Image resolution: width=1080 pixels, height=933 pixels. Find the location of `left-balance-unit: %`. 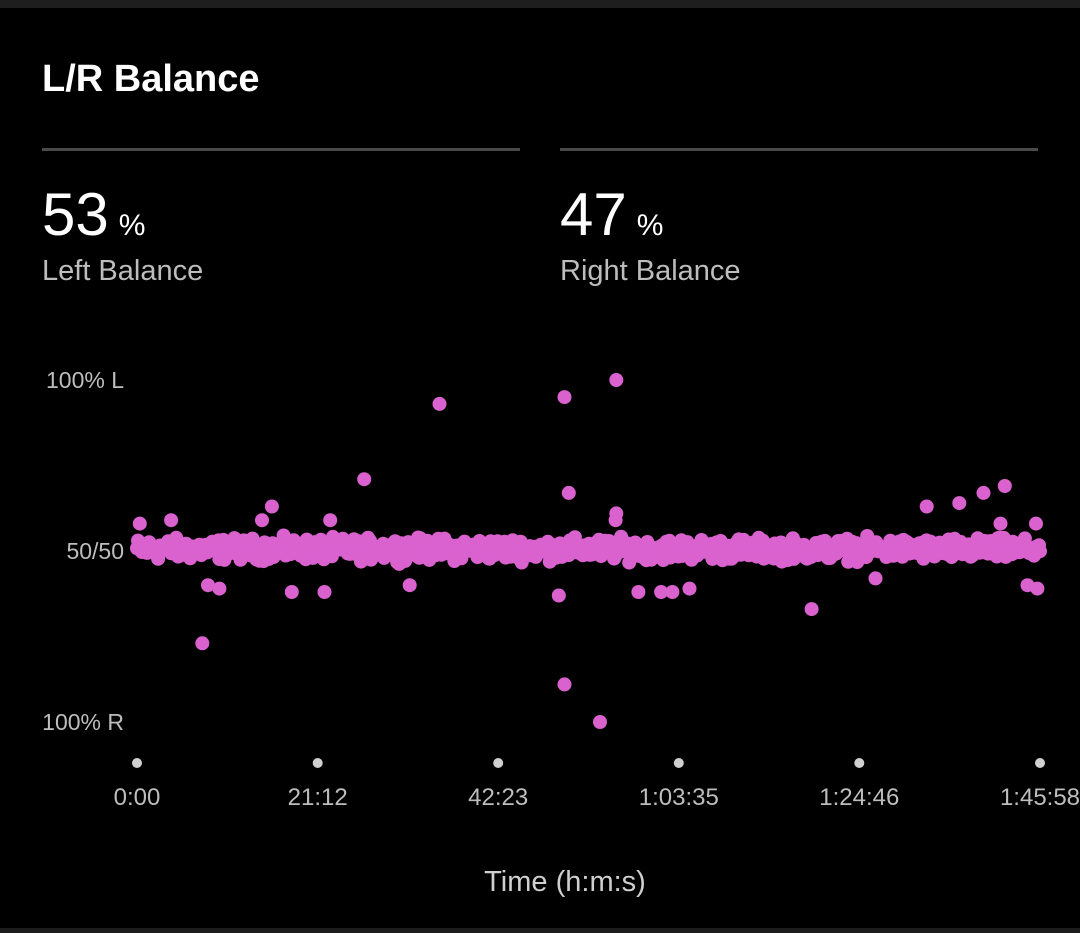

left-balance-unit: % is located at coordinates (132, 225).